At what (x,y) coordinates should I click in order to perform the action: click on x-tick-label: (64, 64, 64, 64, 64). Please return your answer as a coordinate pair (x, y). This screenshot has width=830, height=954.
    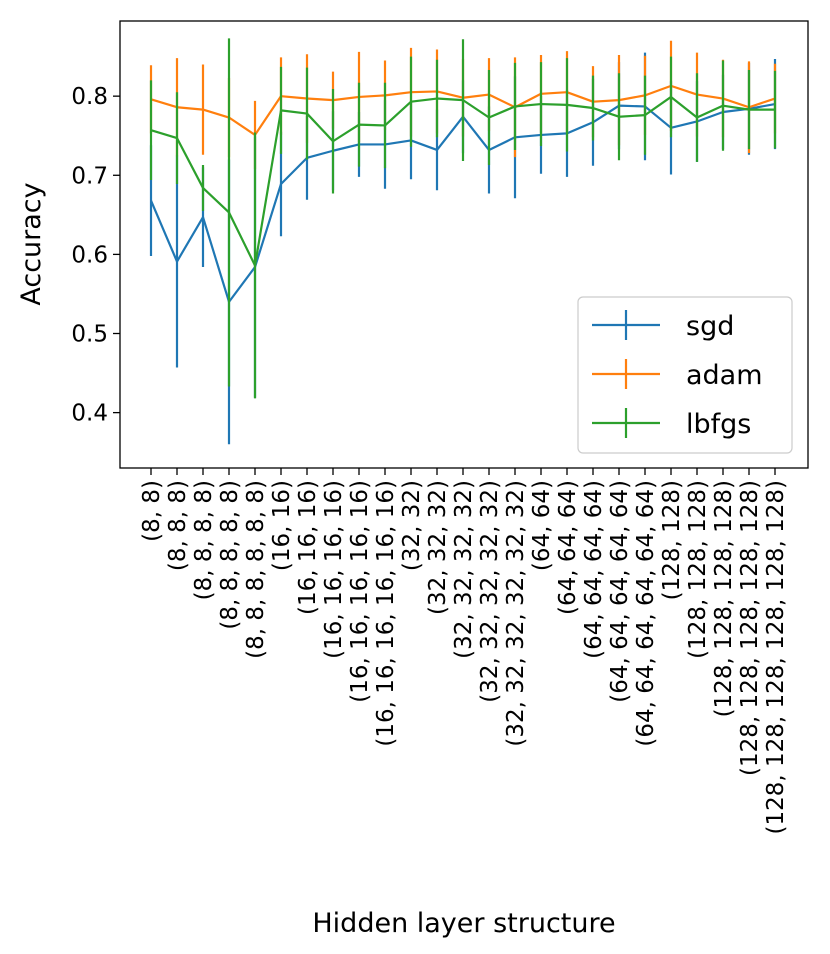
    Looking at the image, I should click on (620, 591).